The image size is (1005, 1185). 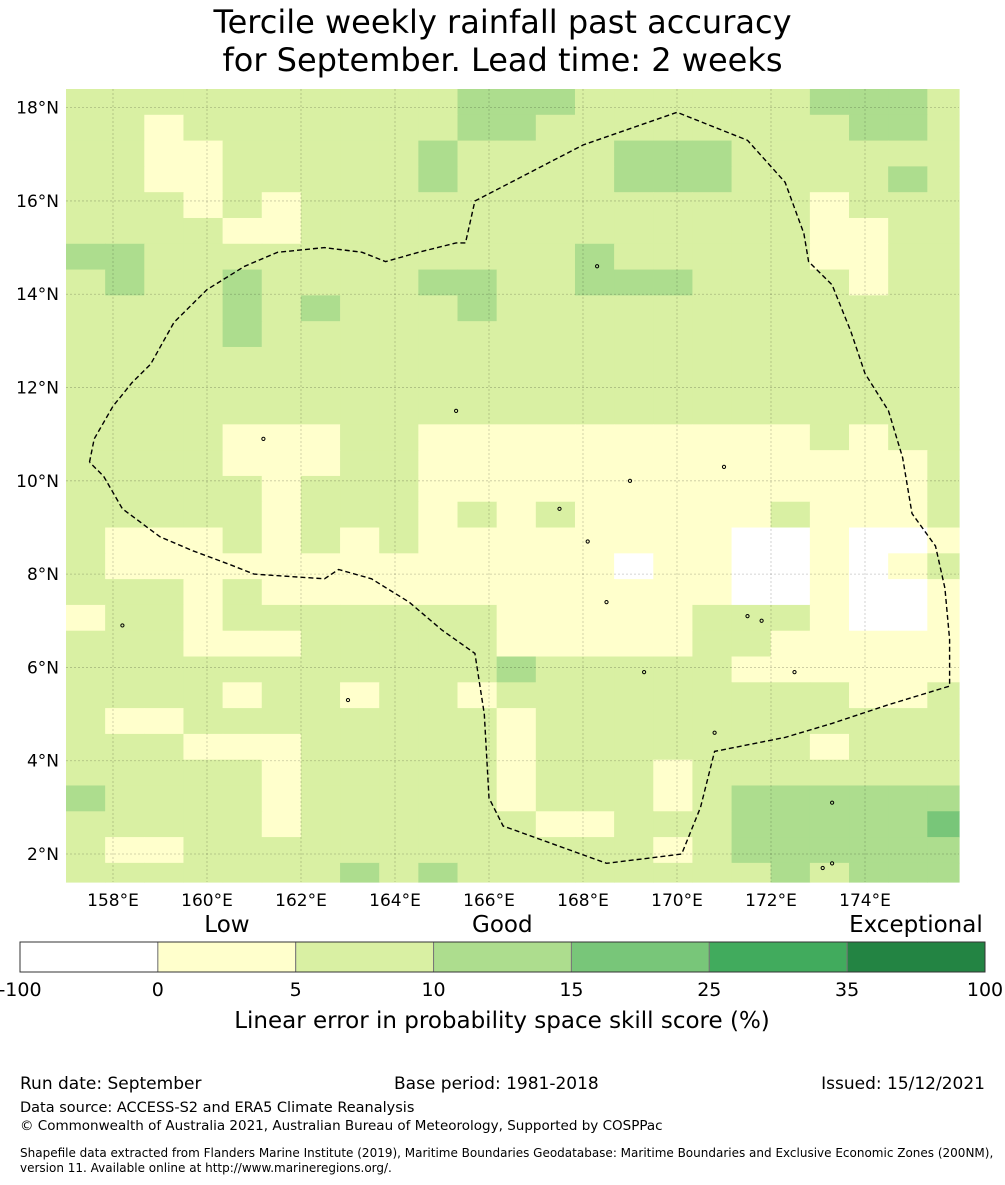 I want to click on latitude-tick-label: 16°N, so click(x=37, y=202).